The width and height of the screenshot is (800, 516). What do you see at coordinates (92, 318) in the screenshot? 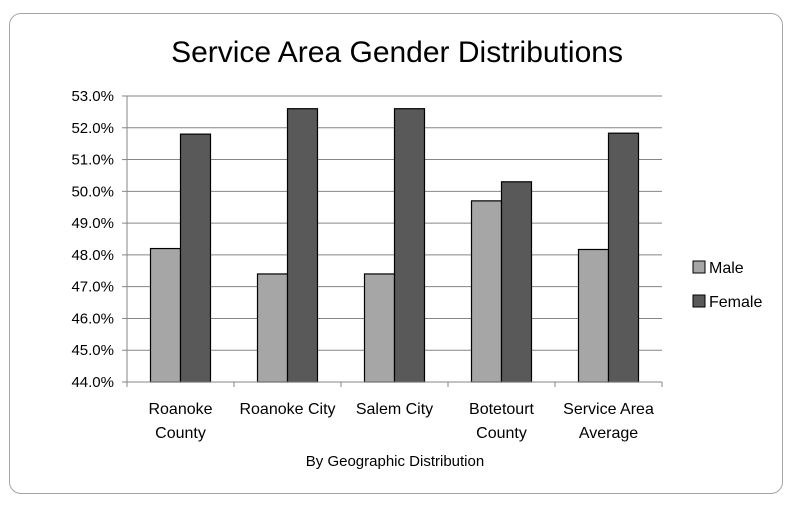
I see `y-tick-label: 46.0%` at bounding box center [92, 318].